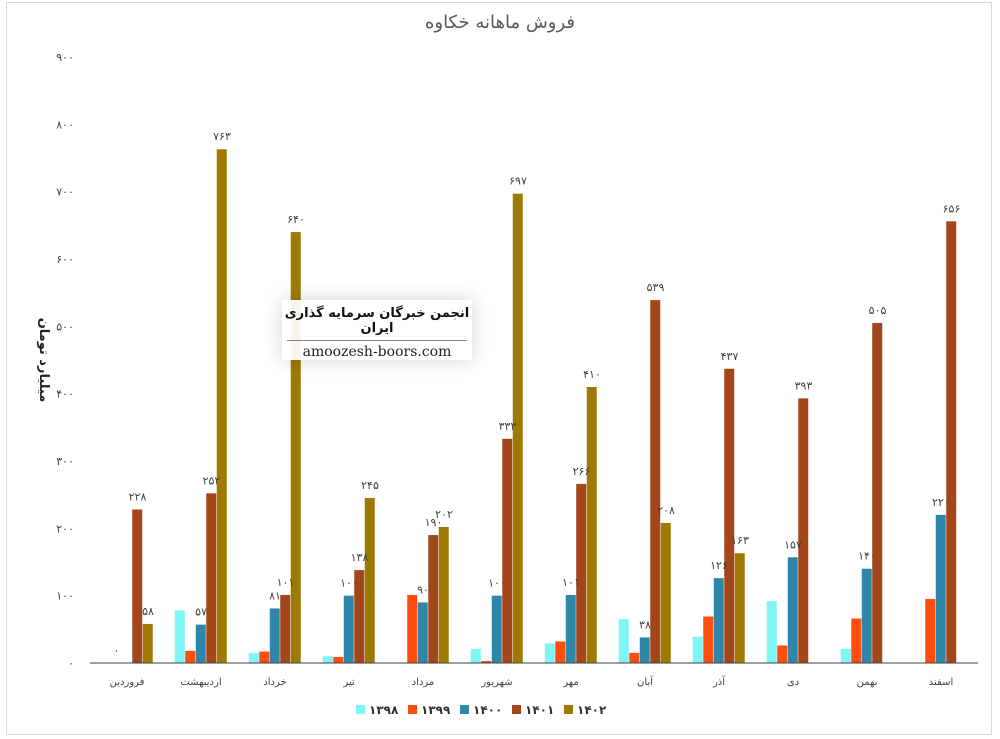 This screenshot has width=1000, height=739. Describe the element at coordinates (645, 681) in the screenshot. I see `x-tick-label: آبان` at that location.